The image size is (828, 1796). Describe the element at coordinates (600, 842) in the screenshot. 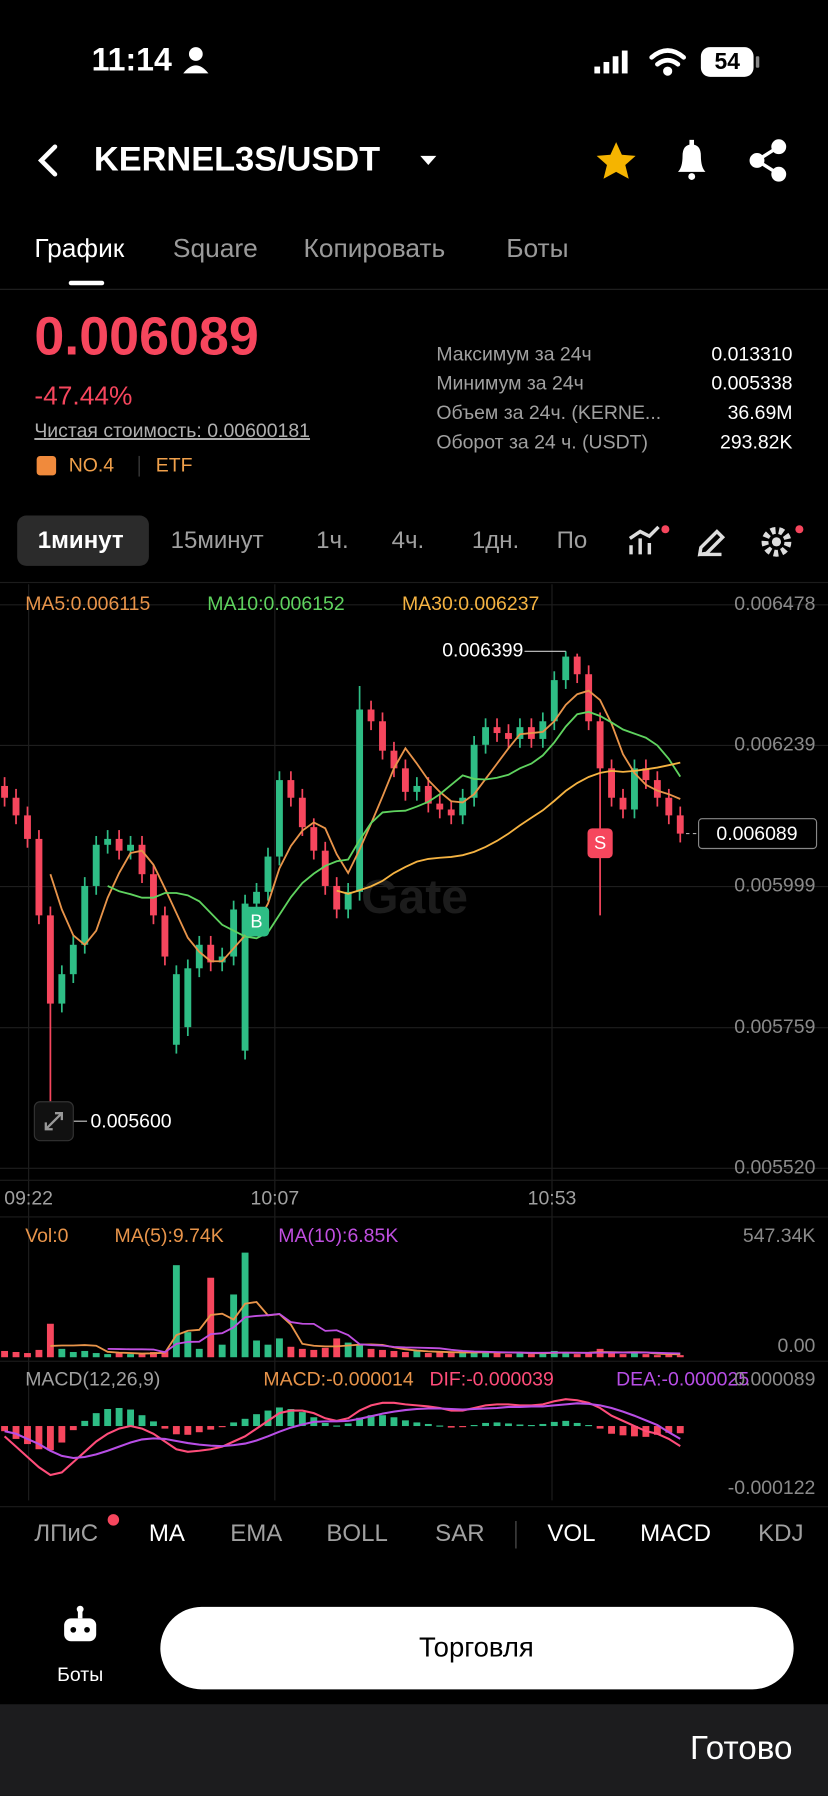

I see `trade-marker-label: S` at that location.